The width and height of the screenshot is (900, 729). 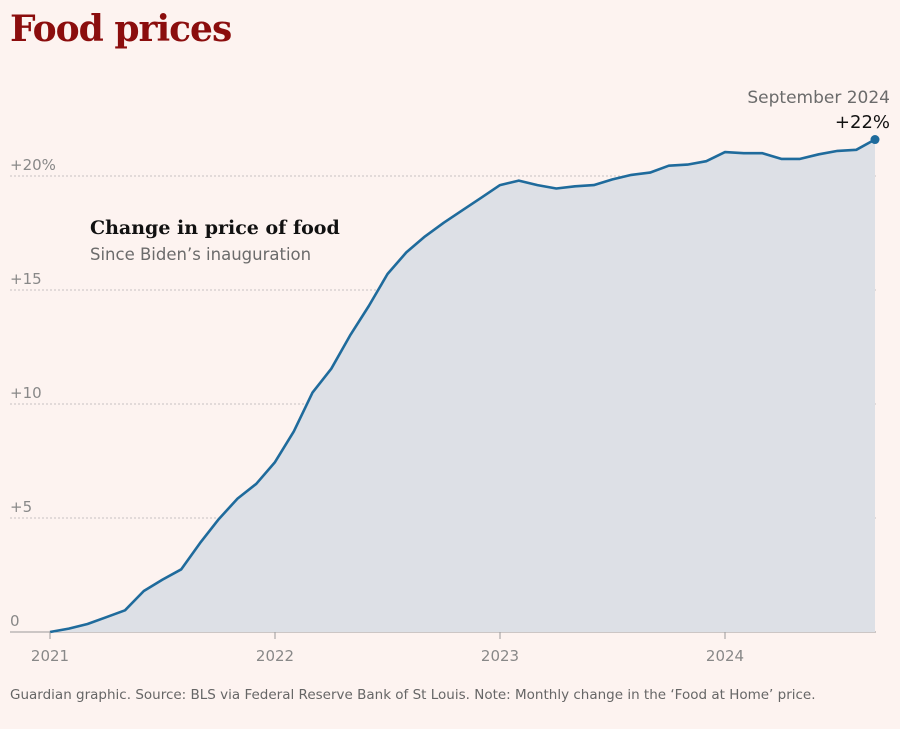 What do you see at coordinates (500, 656) in the screenshot?
I see `x-tick-label: 2023` at bounding box center [500, 656].